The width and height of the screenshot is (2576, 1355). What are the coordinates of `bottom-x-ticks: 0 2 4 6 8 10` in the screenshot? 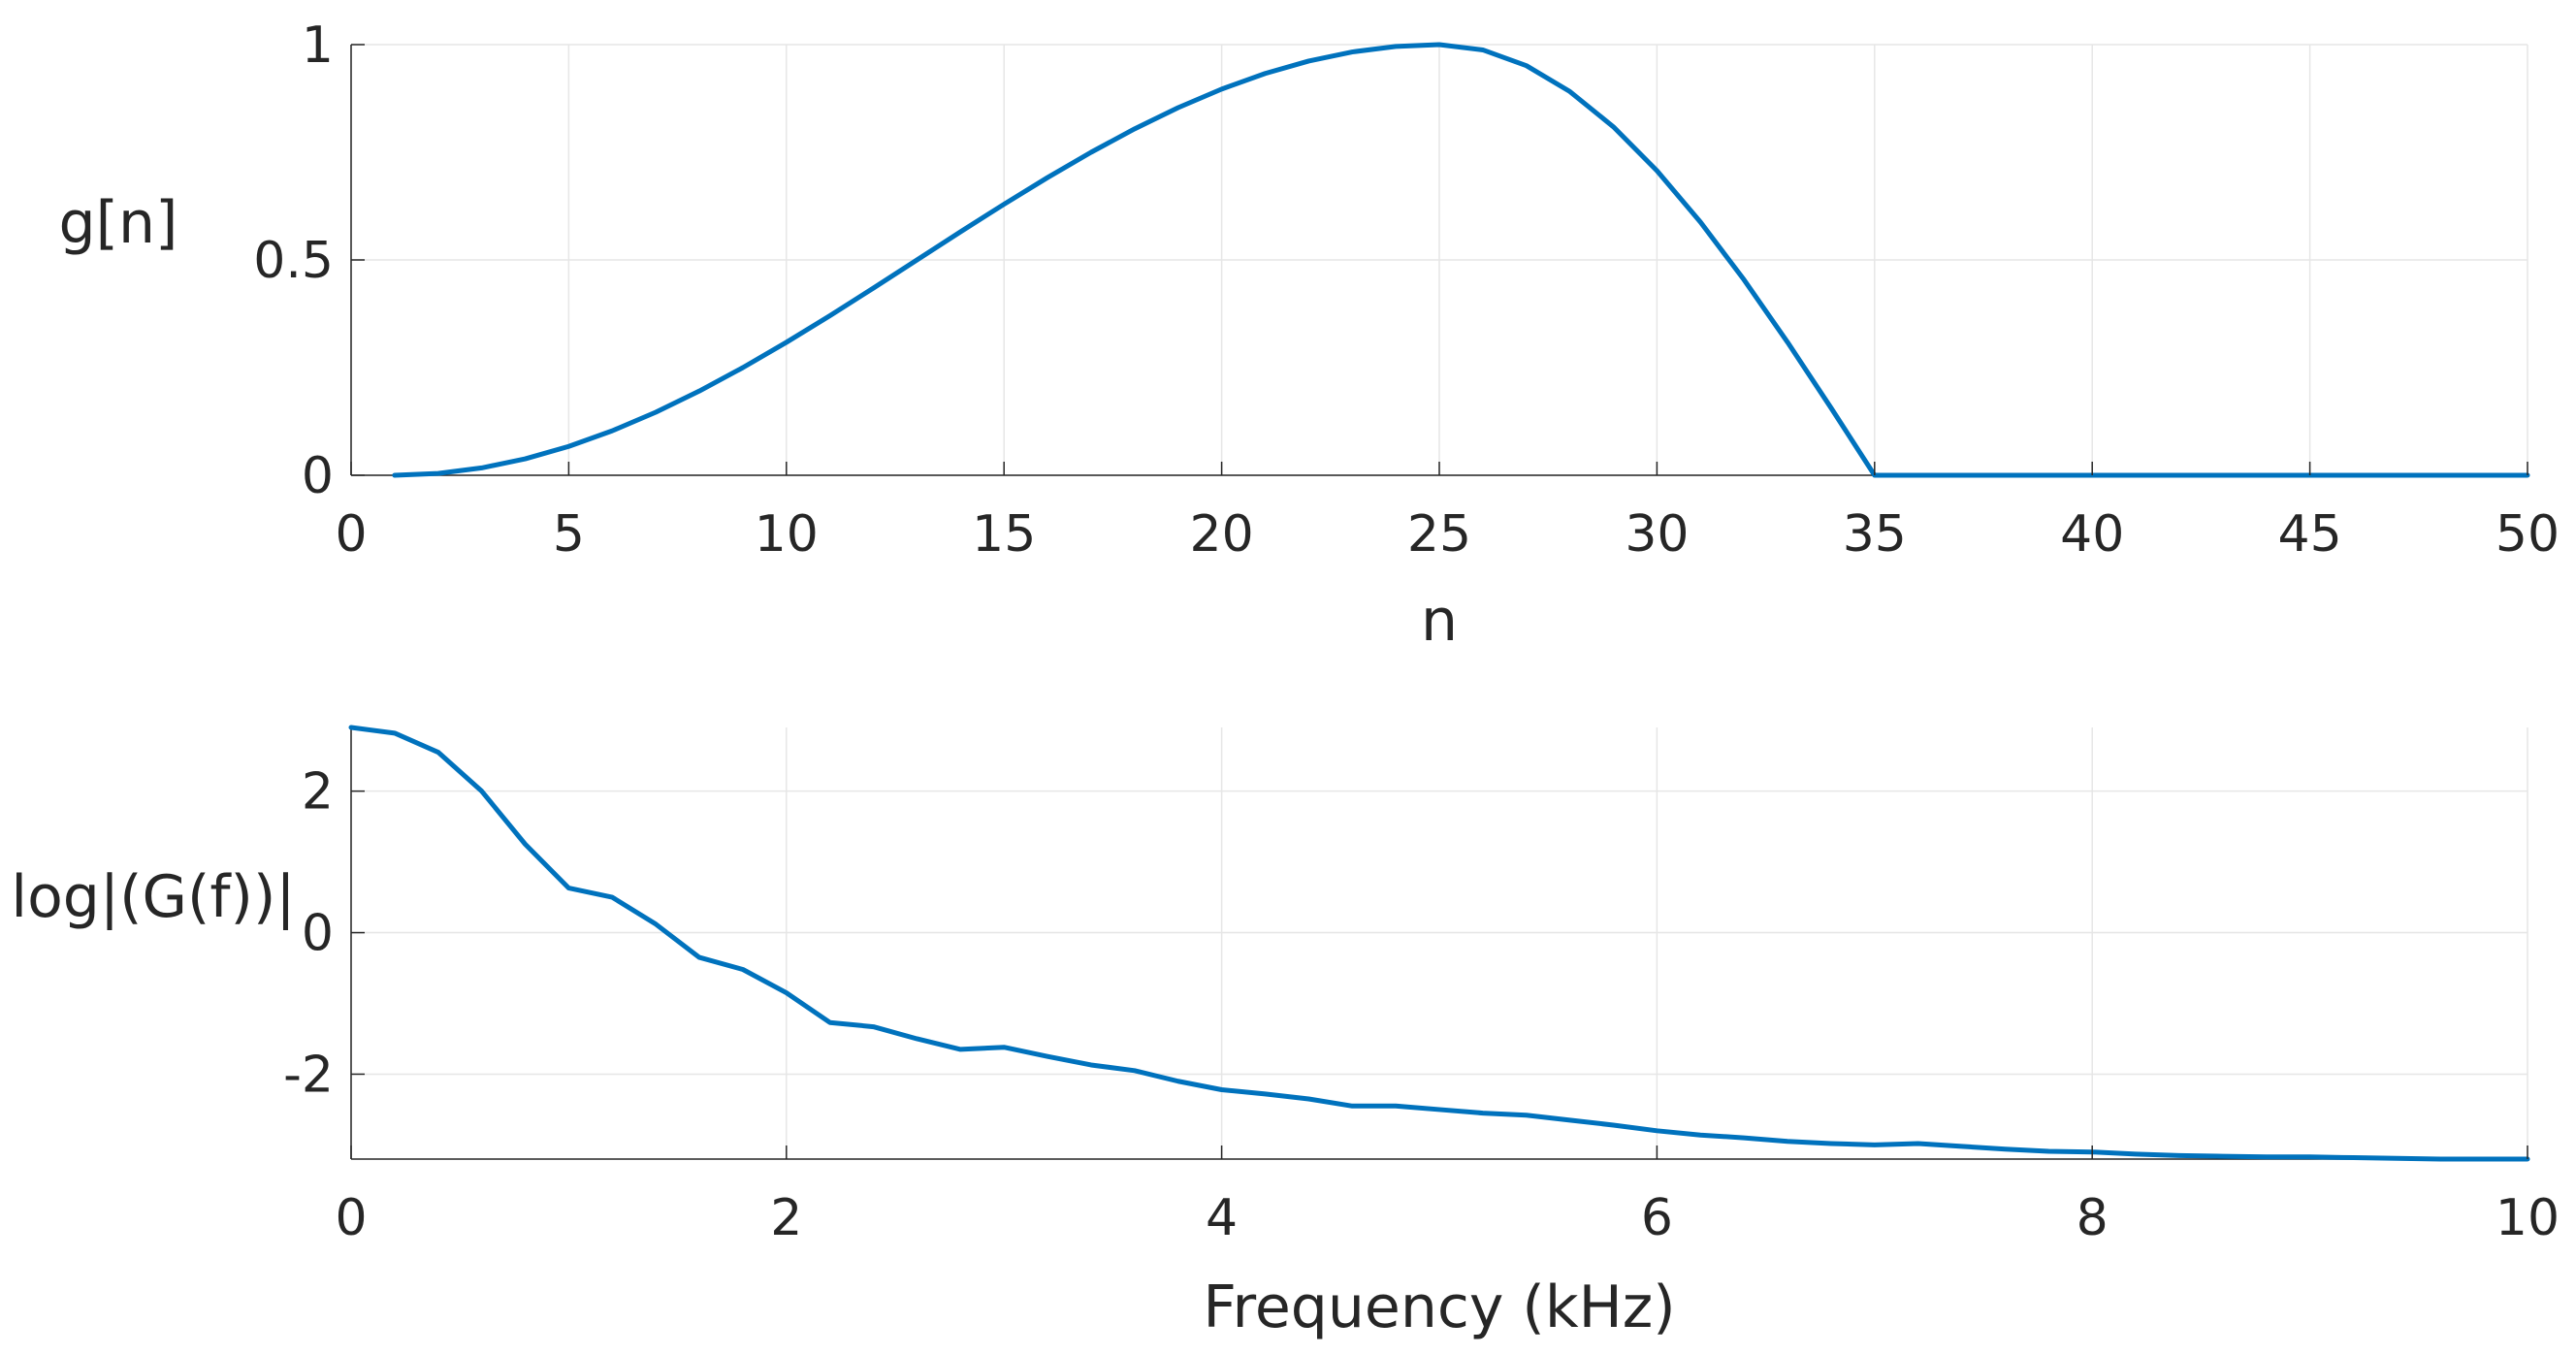 It's located at (1447, 1196).